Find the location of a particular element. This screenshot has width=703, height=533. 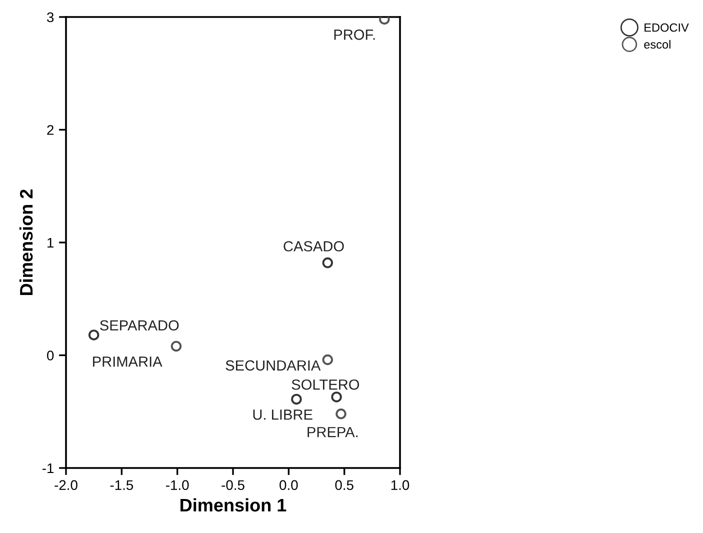

legend-label: EDOCIV is located at coordinates (666, 27).